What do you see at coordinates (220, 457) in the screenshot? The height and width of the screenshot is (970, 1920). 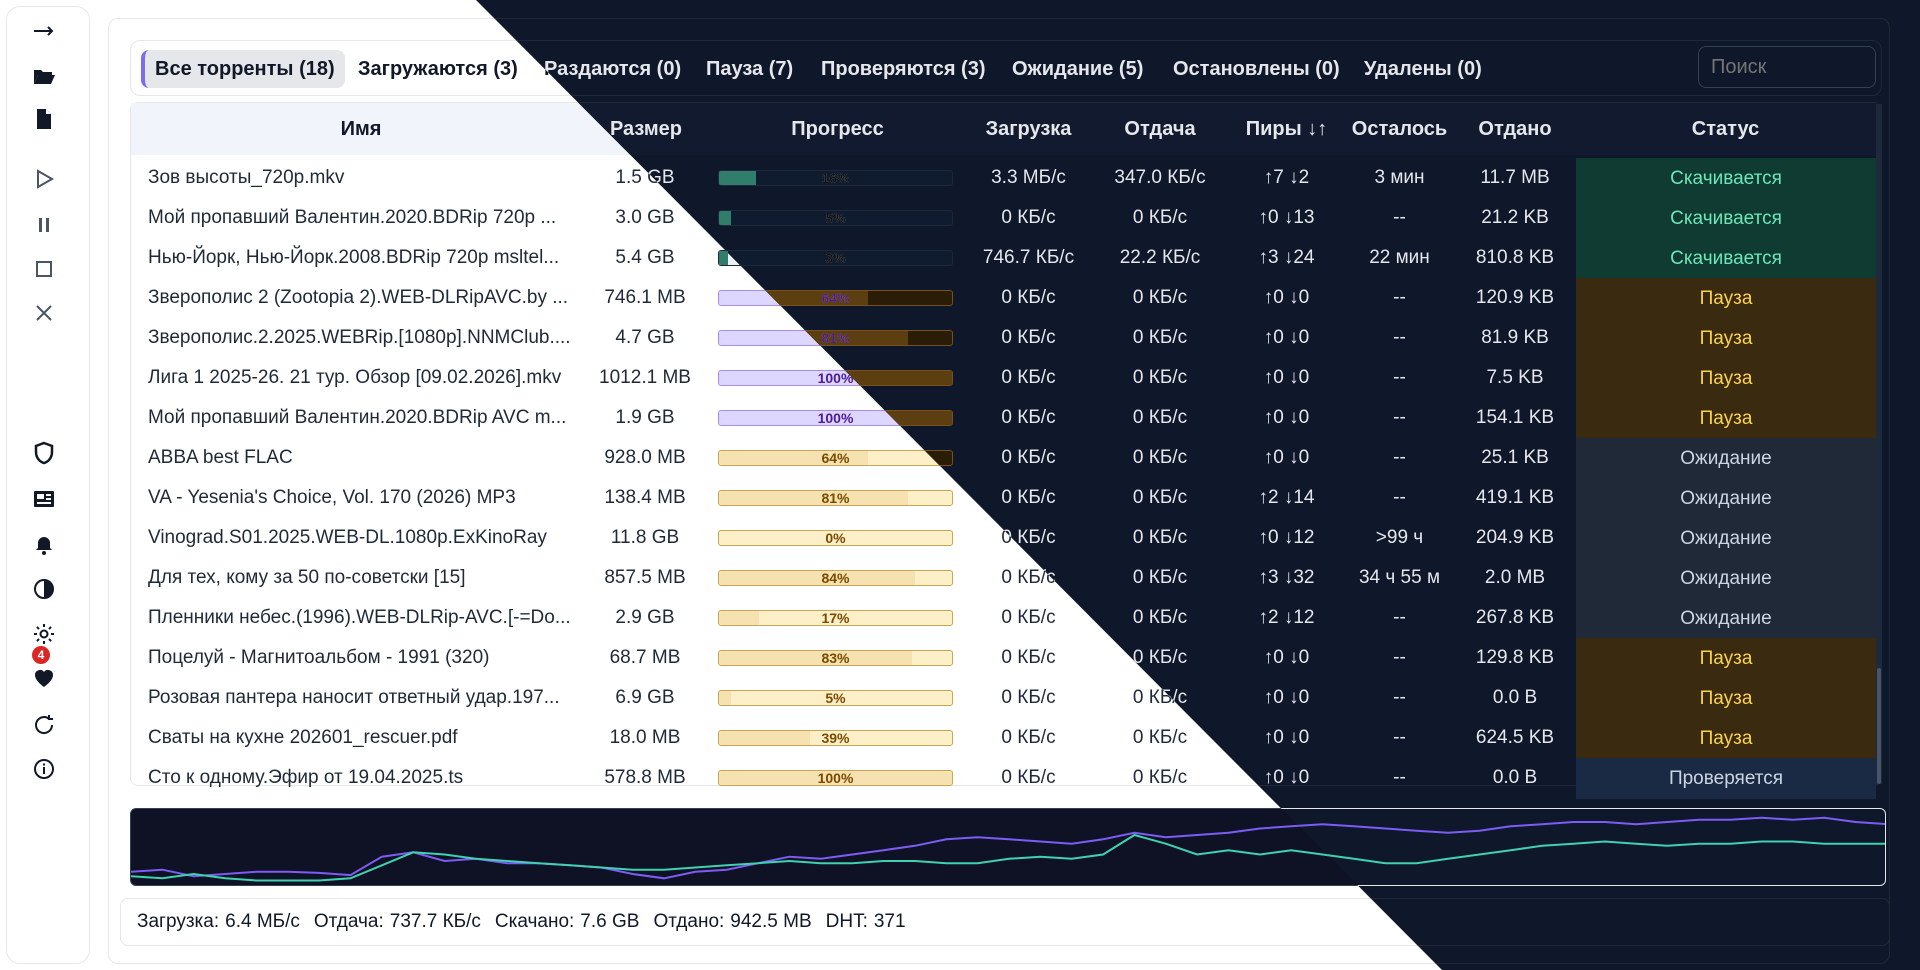 I see `row-name: ABBA best FLAC` at bounding box center [220, 457].